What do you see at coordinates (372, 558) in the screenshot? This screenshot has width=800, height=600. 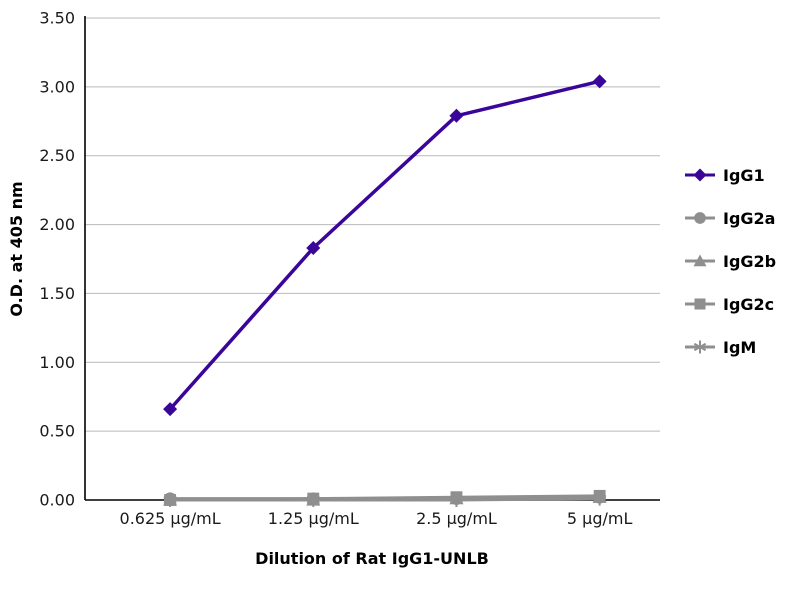 I see `x-axis-title: Dilution of Rat IgG1-UNLB` at bounding box center [372, 558].